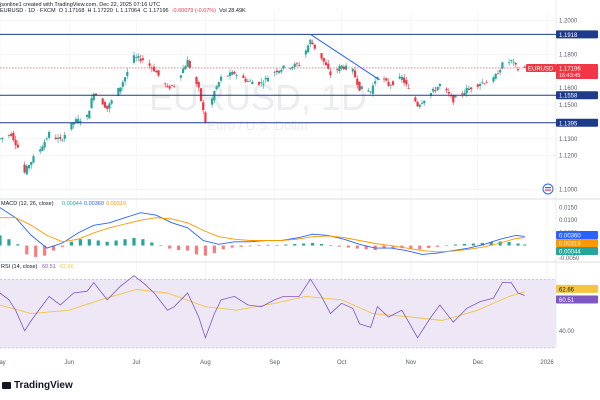 This screenshot has width=600, height=400. What do you see at coordinates (577, 235) in the screenshot?
I see `macd-value-tag` at bounding box center [577, 235].